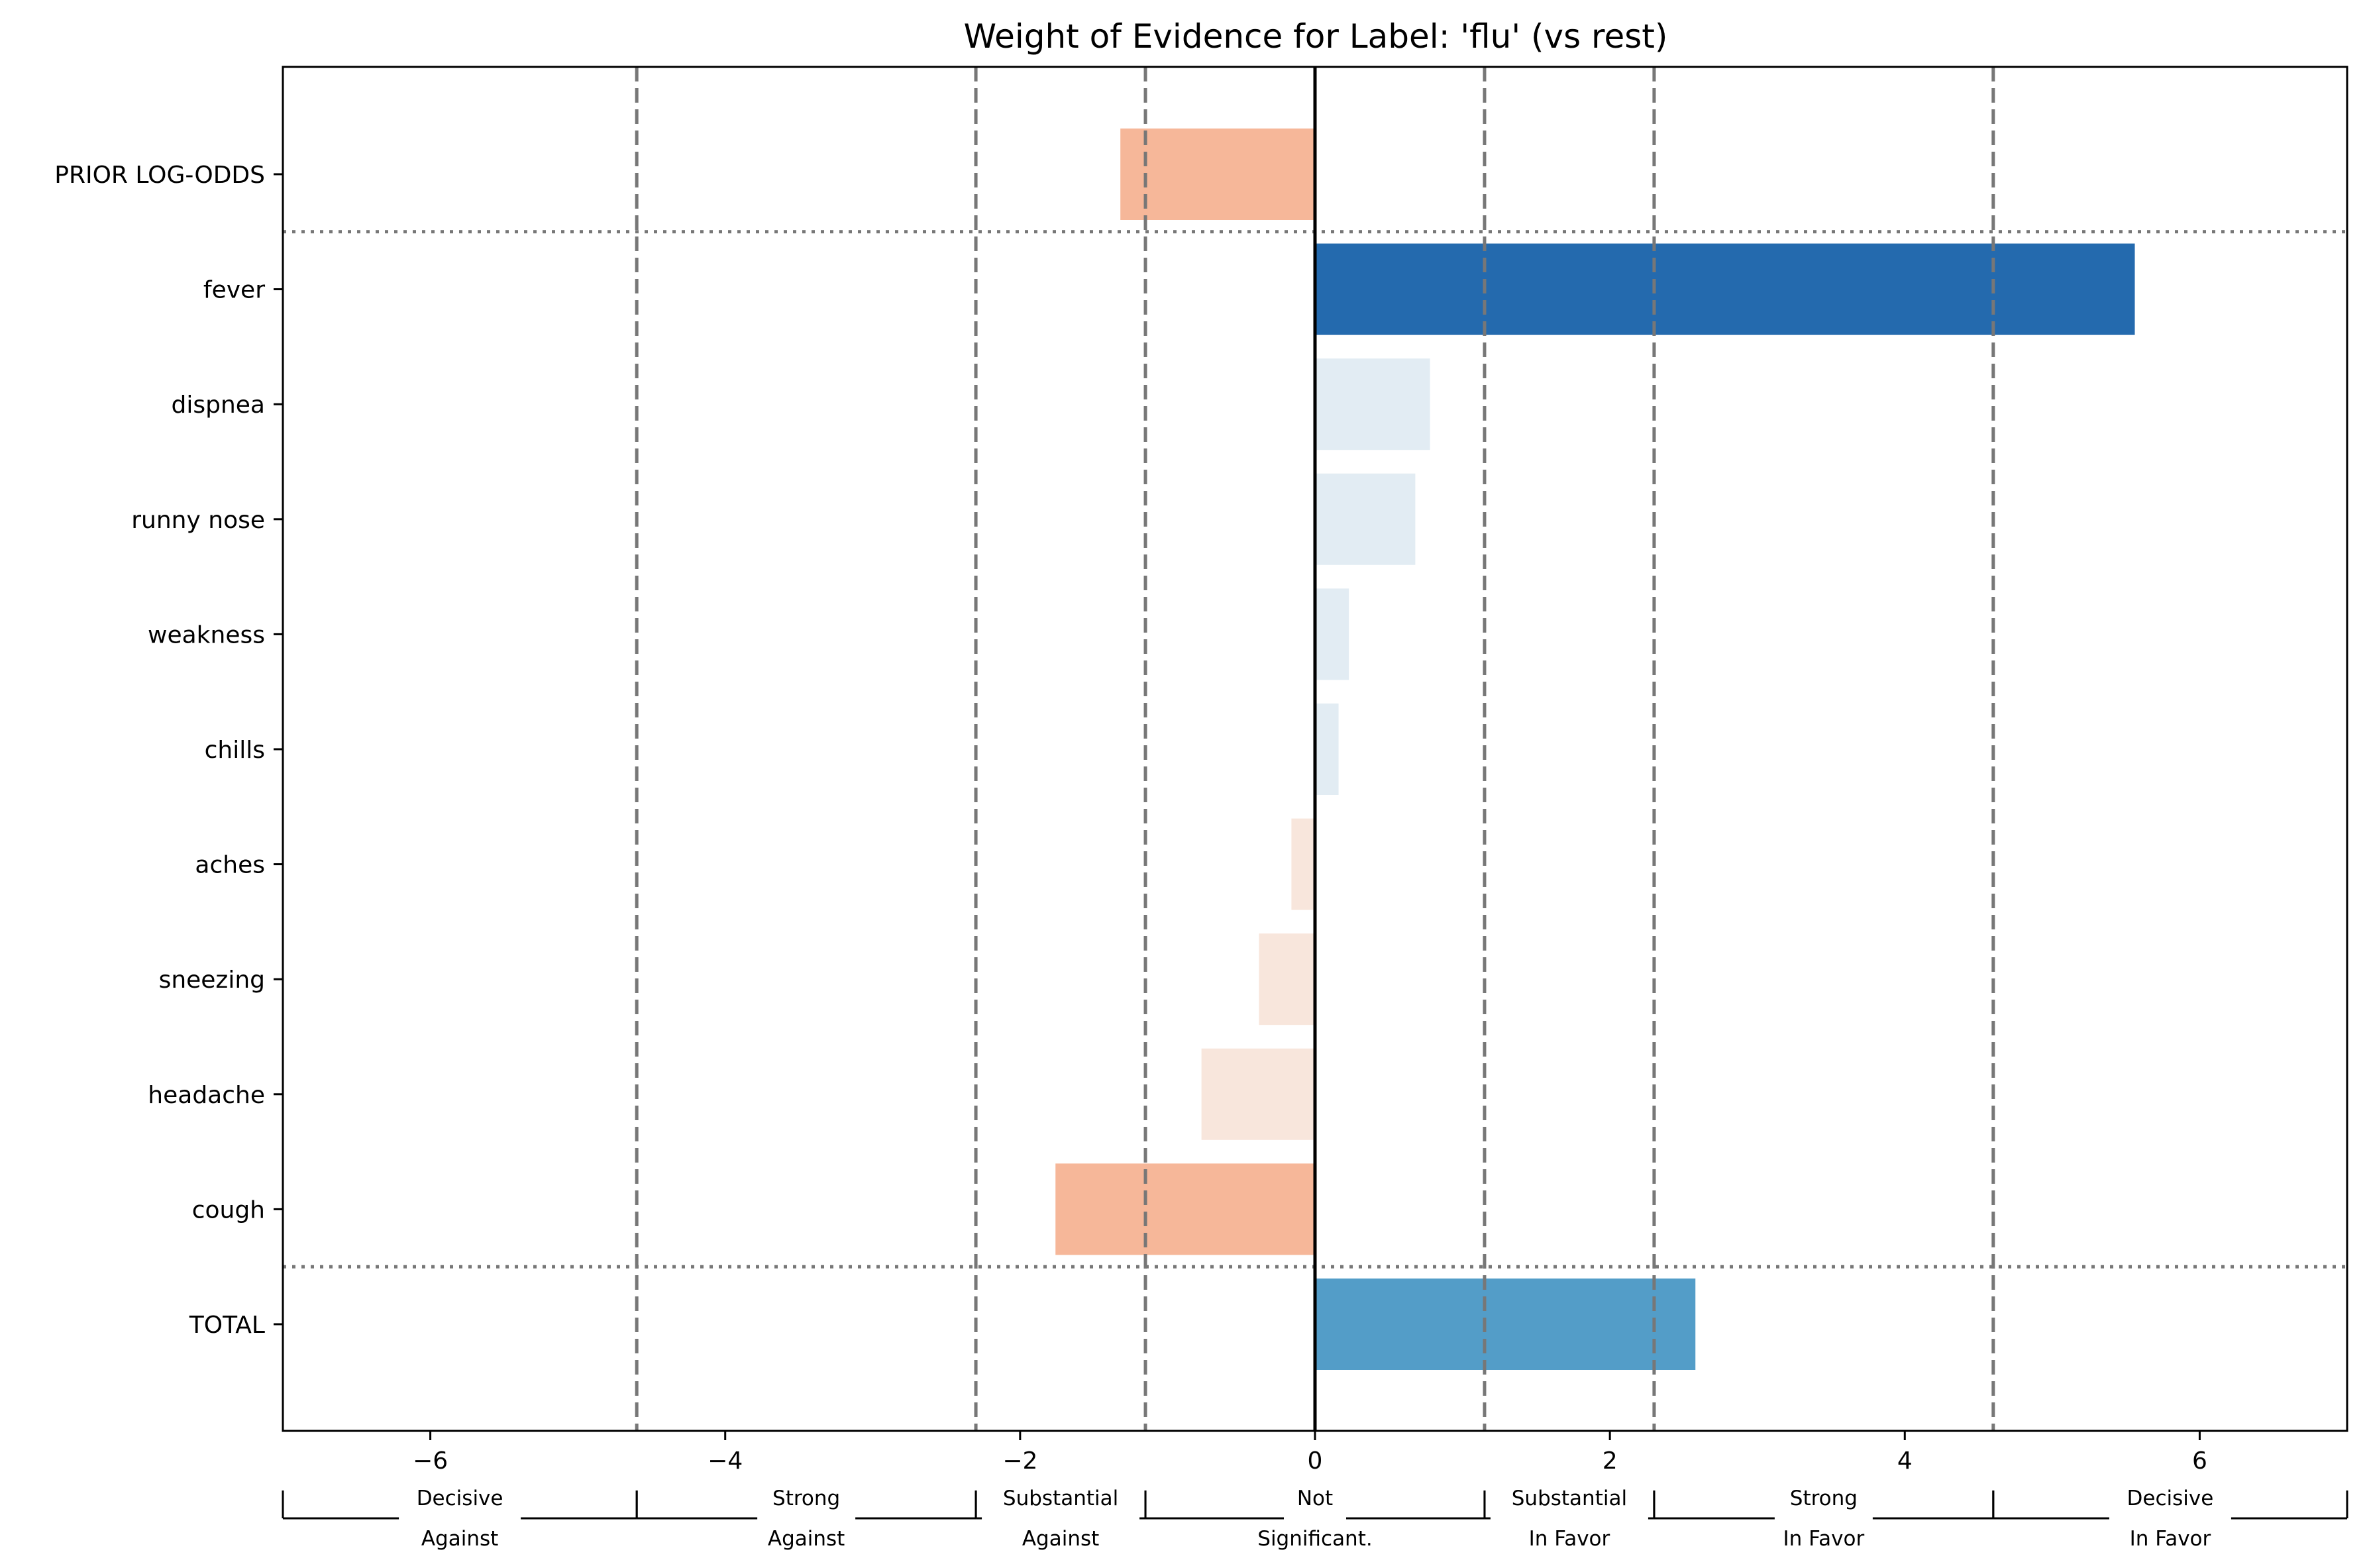 This screenshot has width=2367, height=1568. I want to click on x-tick-label: 0, so click(1315, 1461).